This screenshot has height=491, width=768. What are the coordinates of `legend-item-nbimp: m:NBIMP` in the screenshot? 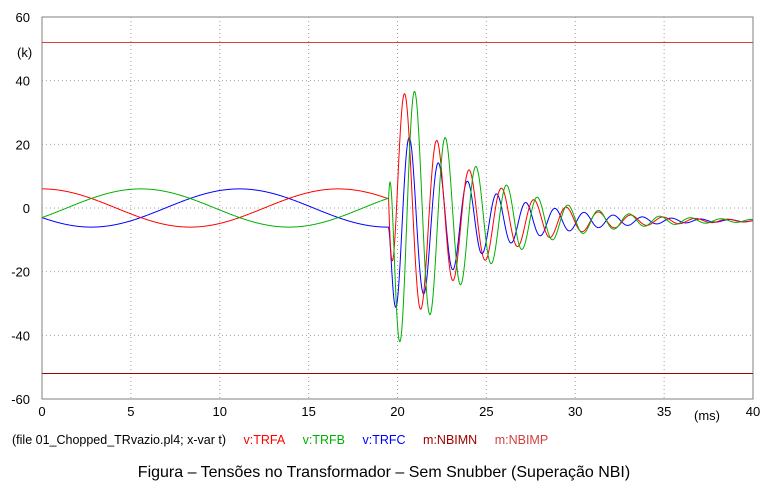 It's located at (521, 440).